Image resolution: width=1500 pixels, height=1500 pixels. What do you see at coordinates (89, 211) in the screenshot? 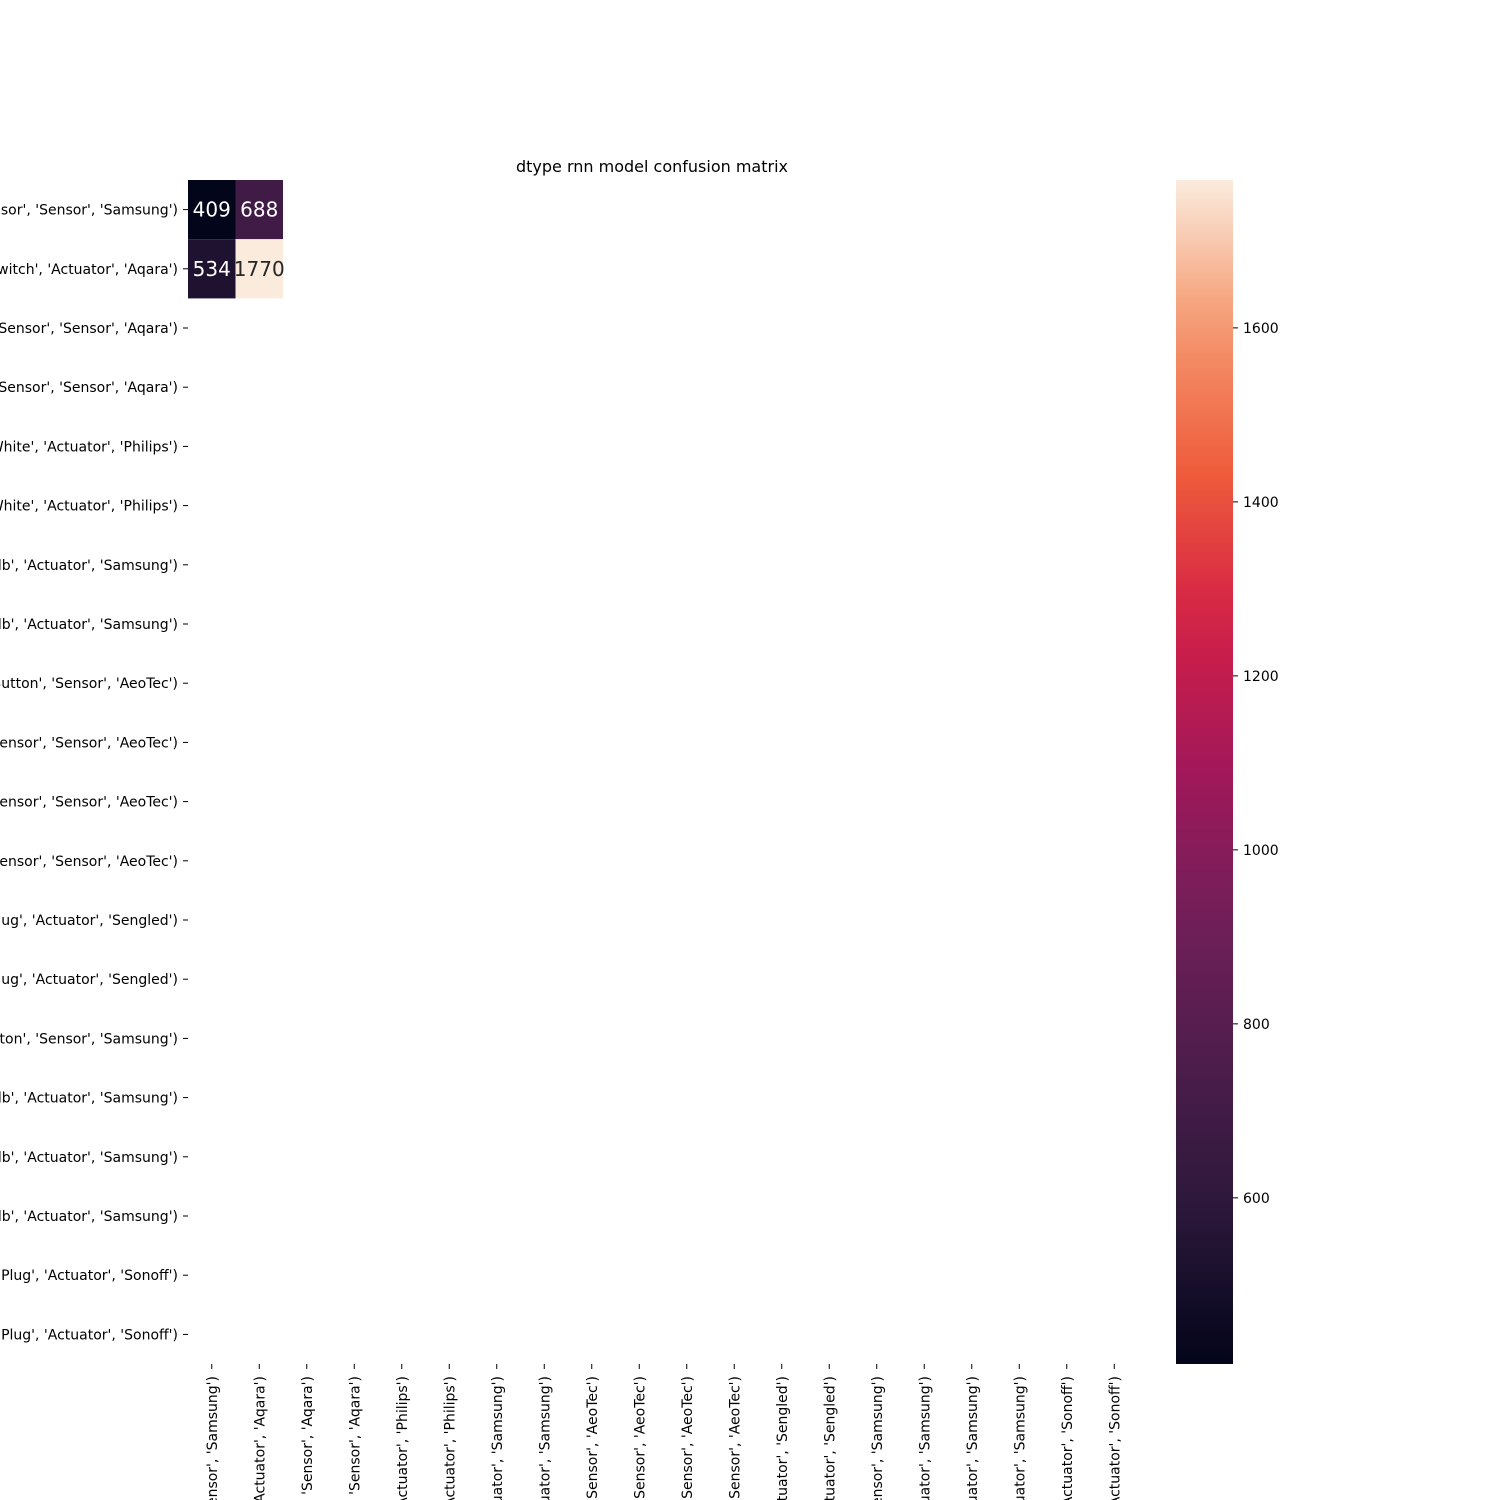
I see `y-tick-label: sor', 'Sensor', 'Samsung')` at bounding box center [89, 211].